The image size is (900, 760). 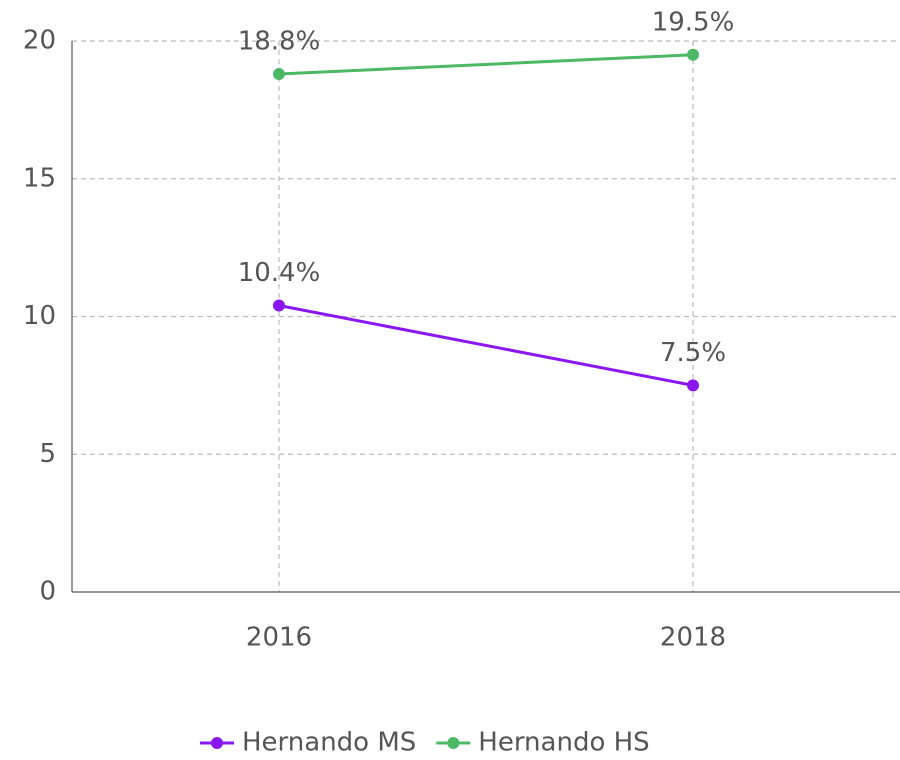 I want to click on data-label: 10.4%, so click(x=279, y=273).